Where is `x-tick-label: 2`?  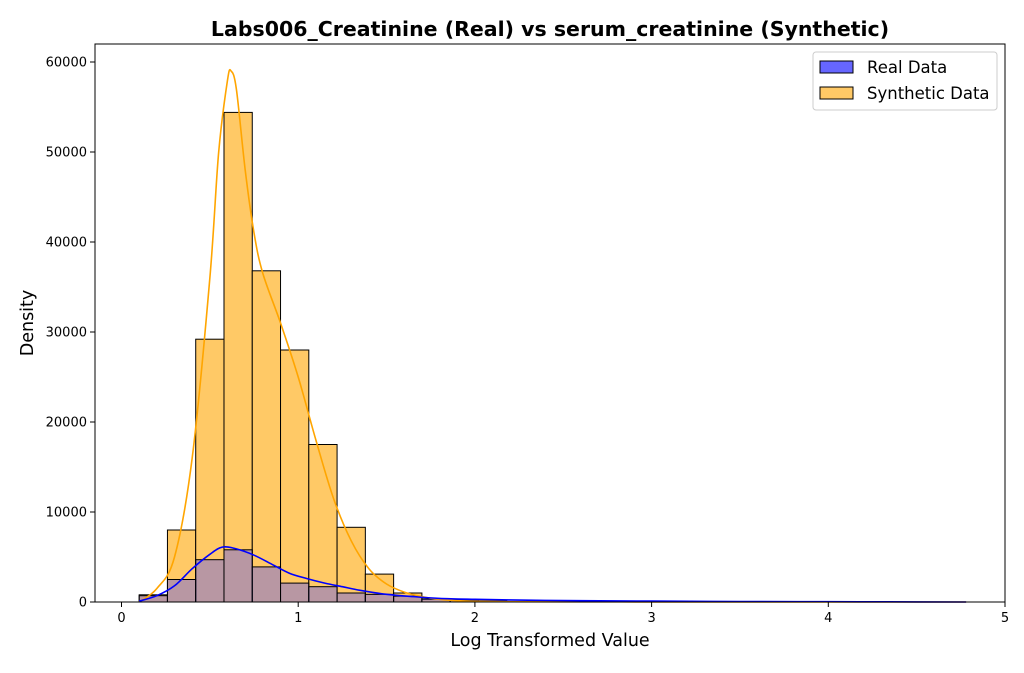 x-tick-label: 2 is located at coordinates (475, 618).